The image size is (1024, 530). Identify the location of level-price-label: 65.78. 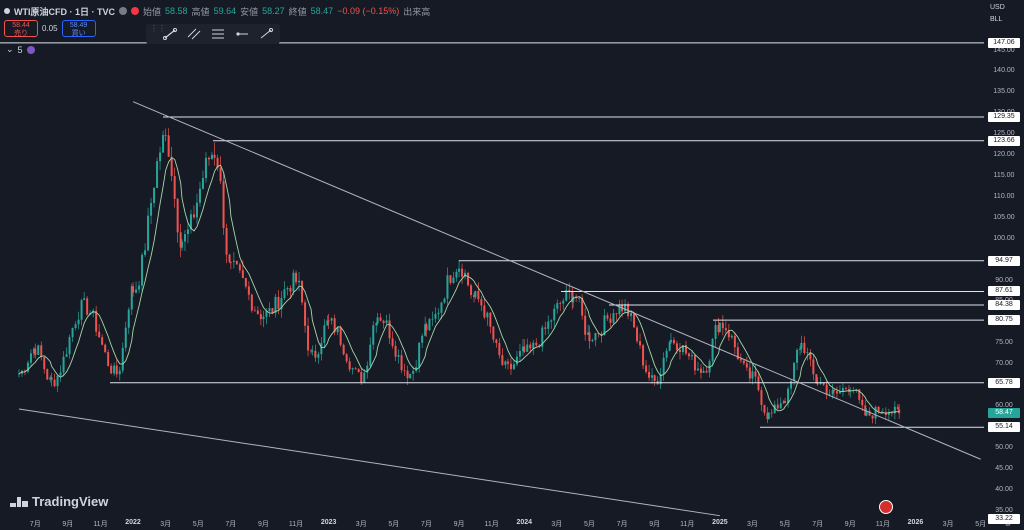
(1004, 382).